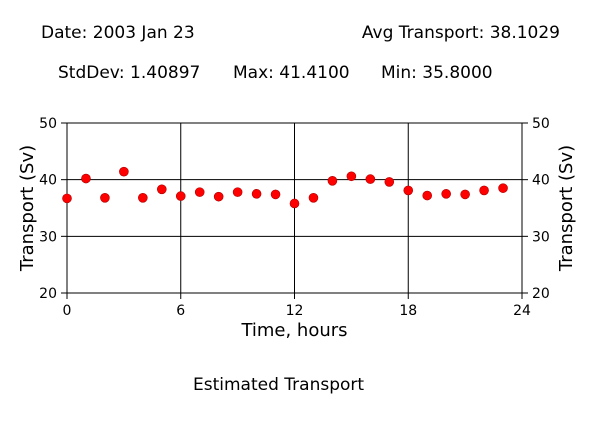 The image size is (596, 422). What do you see at coordinates (541, 181) in the screenshot?
I see `y-tick-label-right: 40` at bounding box center [541, 181].